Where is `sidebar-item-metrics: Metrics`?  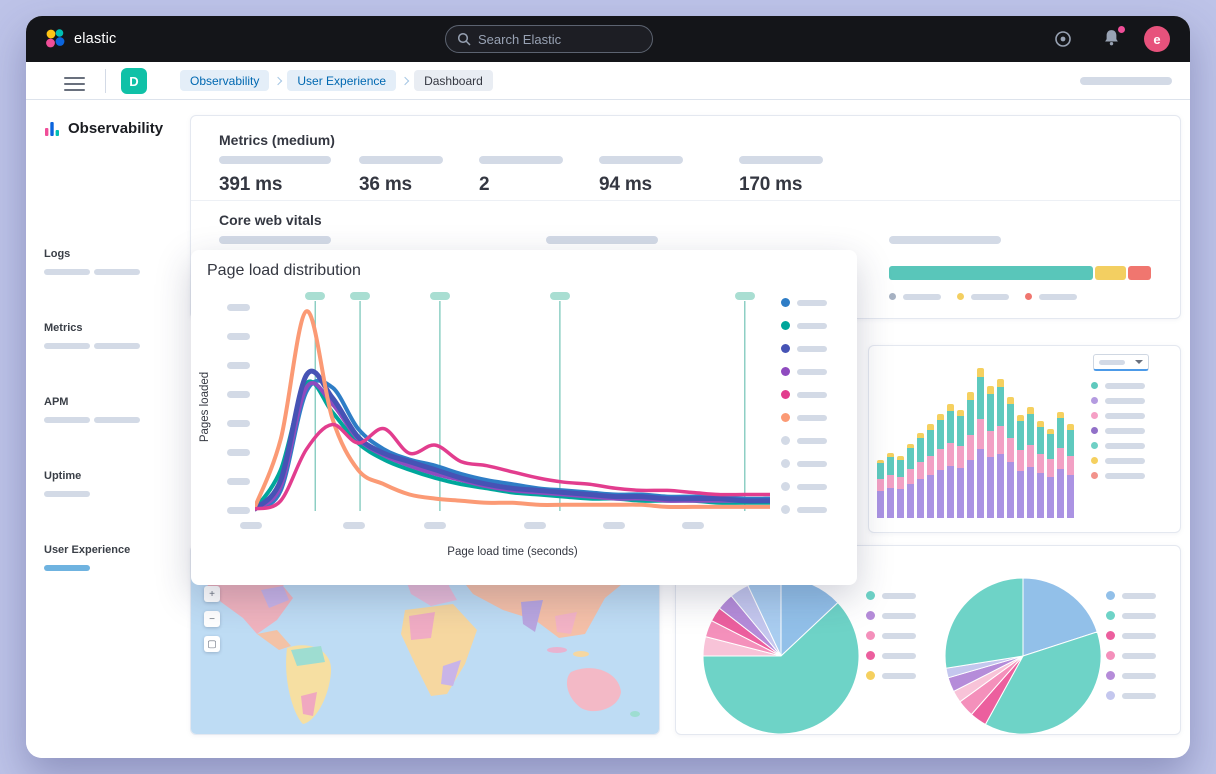
sidebar-item-metrics: Metrics is located at coordinates (92, 338).